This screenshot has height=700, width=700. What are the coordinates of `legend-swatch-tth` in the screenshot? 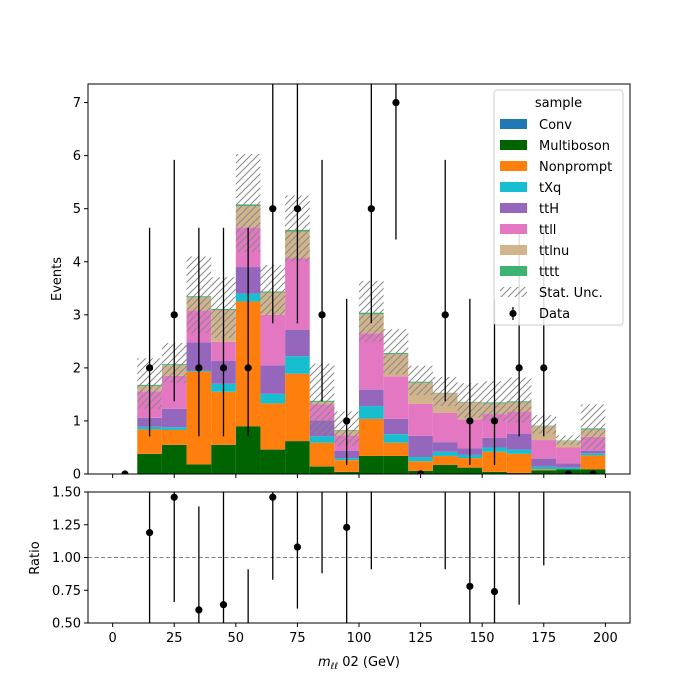 It's located at (513, 208).